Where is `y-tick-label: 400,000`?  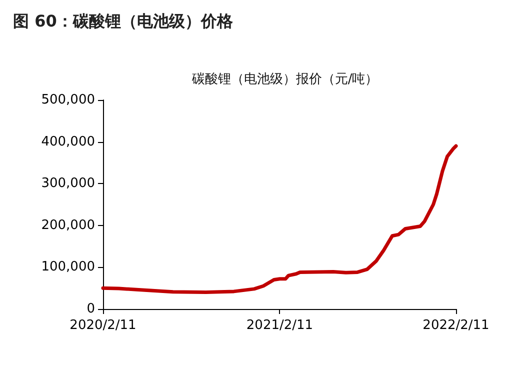 y-tick-label: 400,000 is located at coordinates (68, 142).